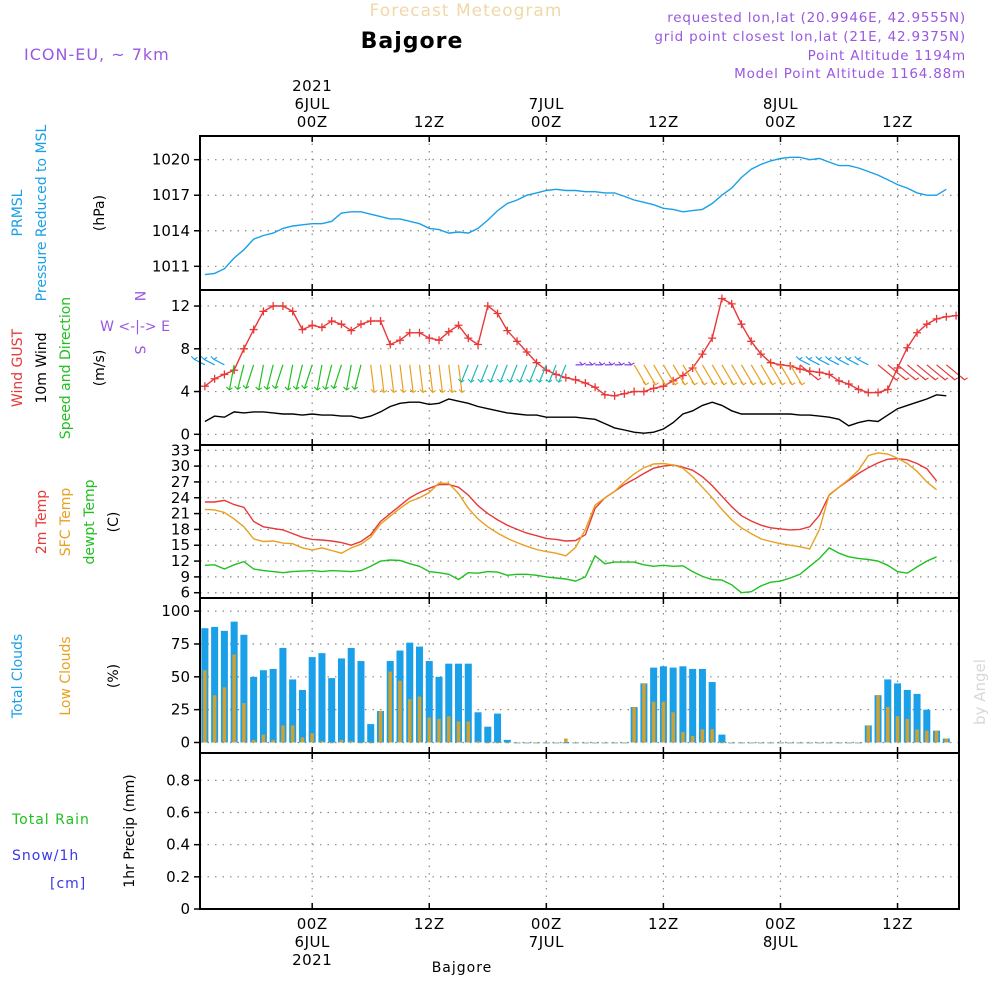 This screenshot has width=1000, height=1000. Describe the element at coordinates (171, 195) in the screenshot. I see `y-tick-label: 1017` at that location.